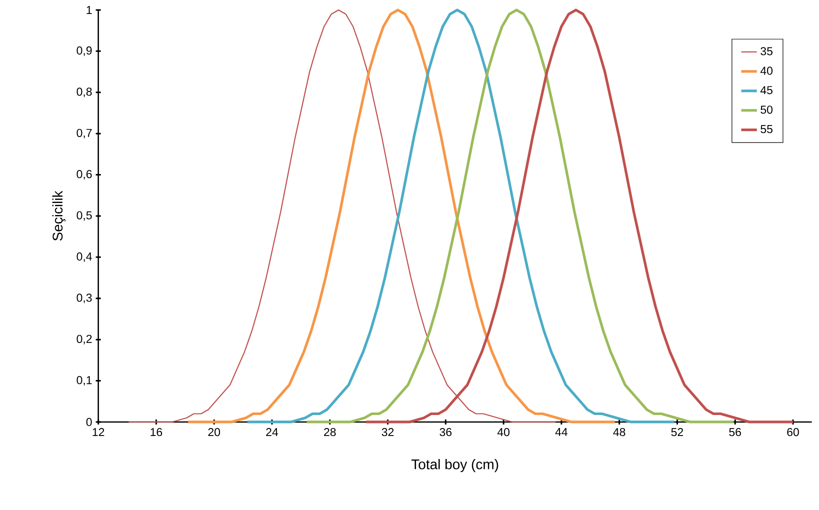 The width and height of the screenshot is (819, 510). I want to click on y-tick-label: 0,8, so click(84, 93).